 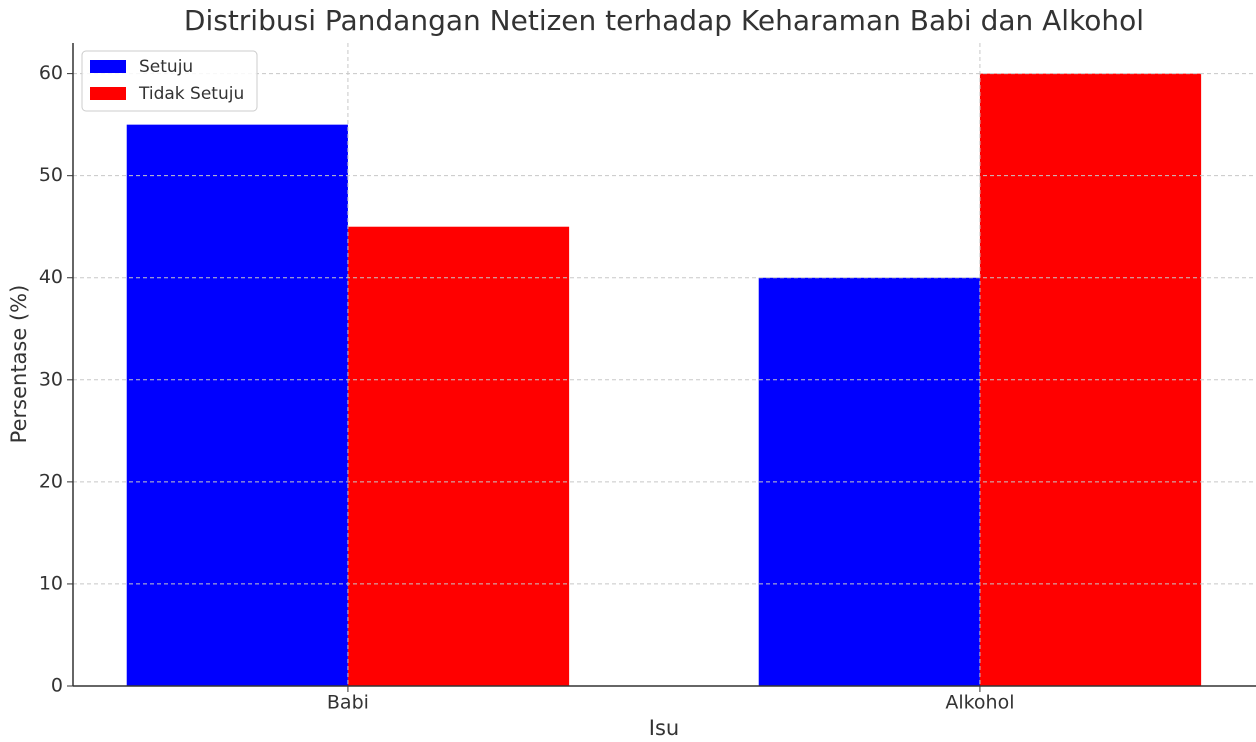 I want to click on x-axis-label: Isu, so click(x=664, y=728).